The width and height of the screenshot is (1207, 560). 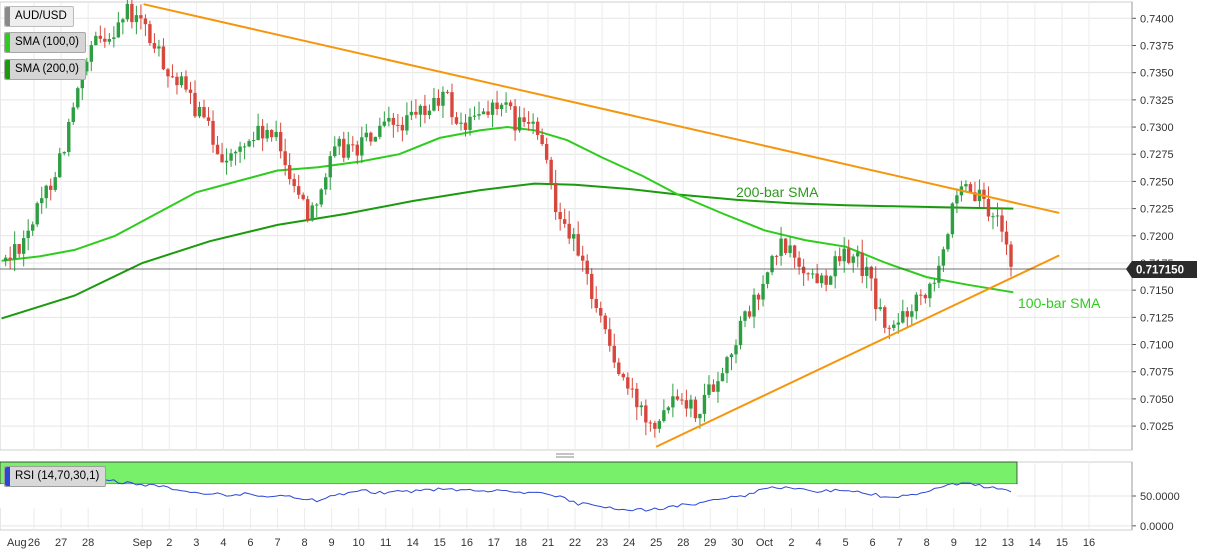 What do you see at coordinates (17, 543) in the screenshot?
I see `x-tick-label: Aug` at bounding box center [17, 543].